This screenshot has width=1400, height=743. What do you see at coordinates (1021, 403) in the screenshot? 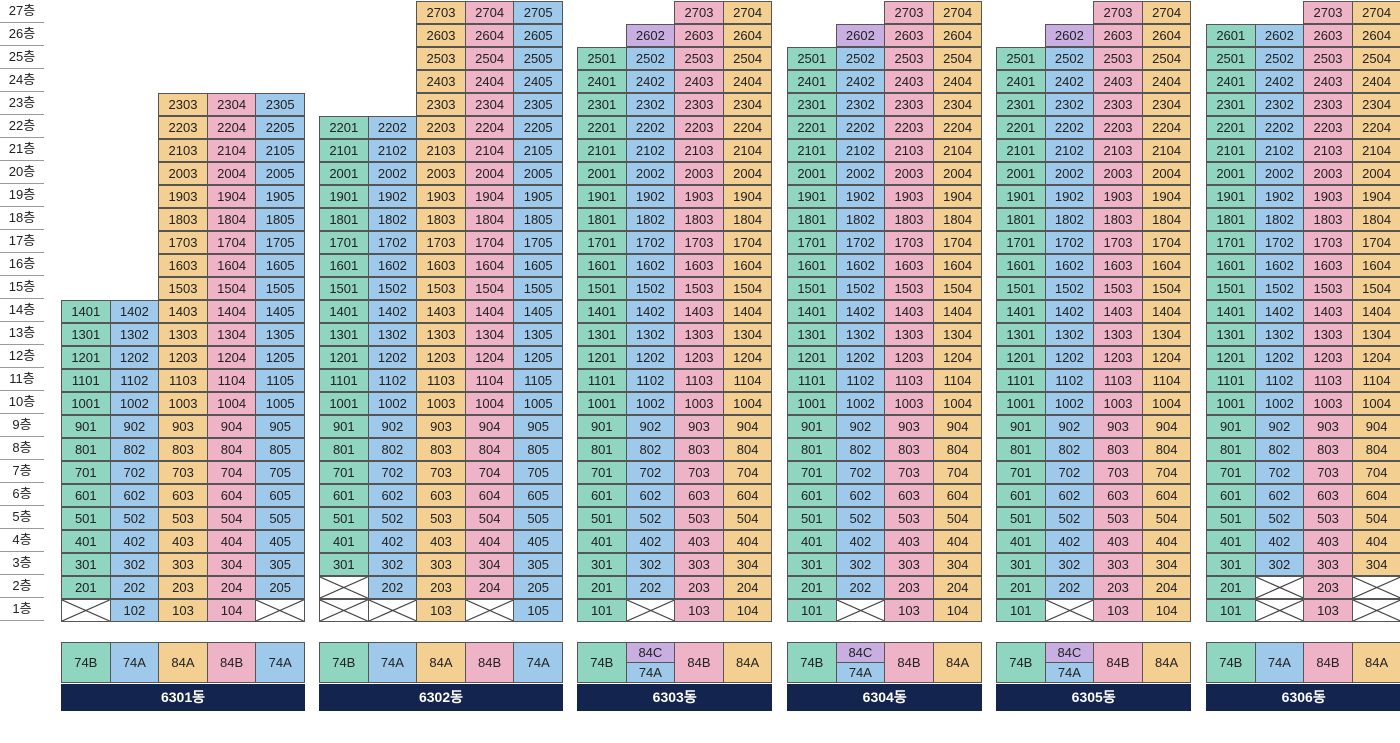
I see `unit-cell: 1001` at bounding box center [1021, 403].